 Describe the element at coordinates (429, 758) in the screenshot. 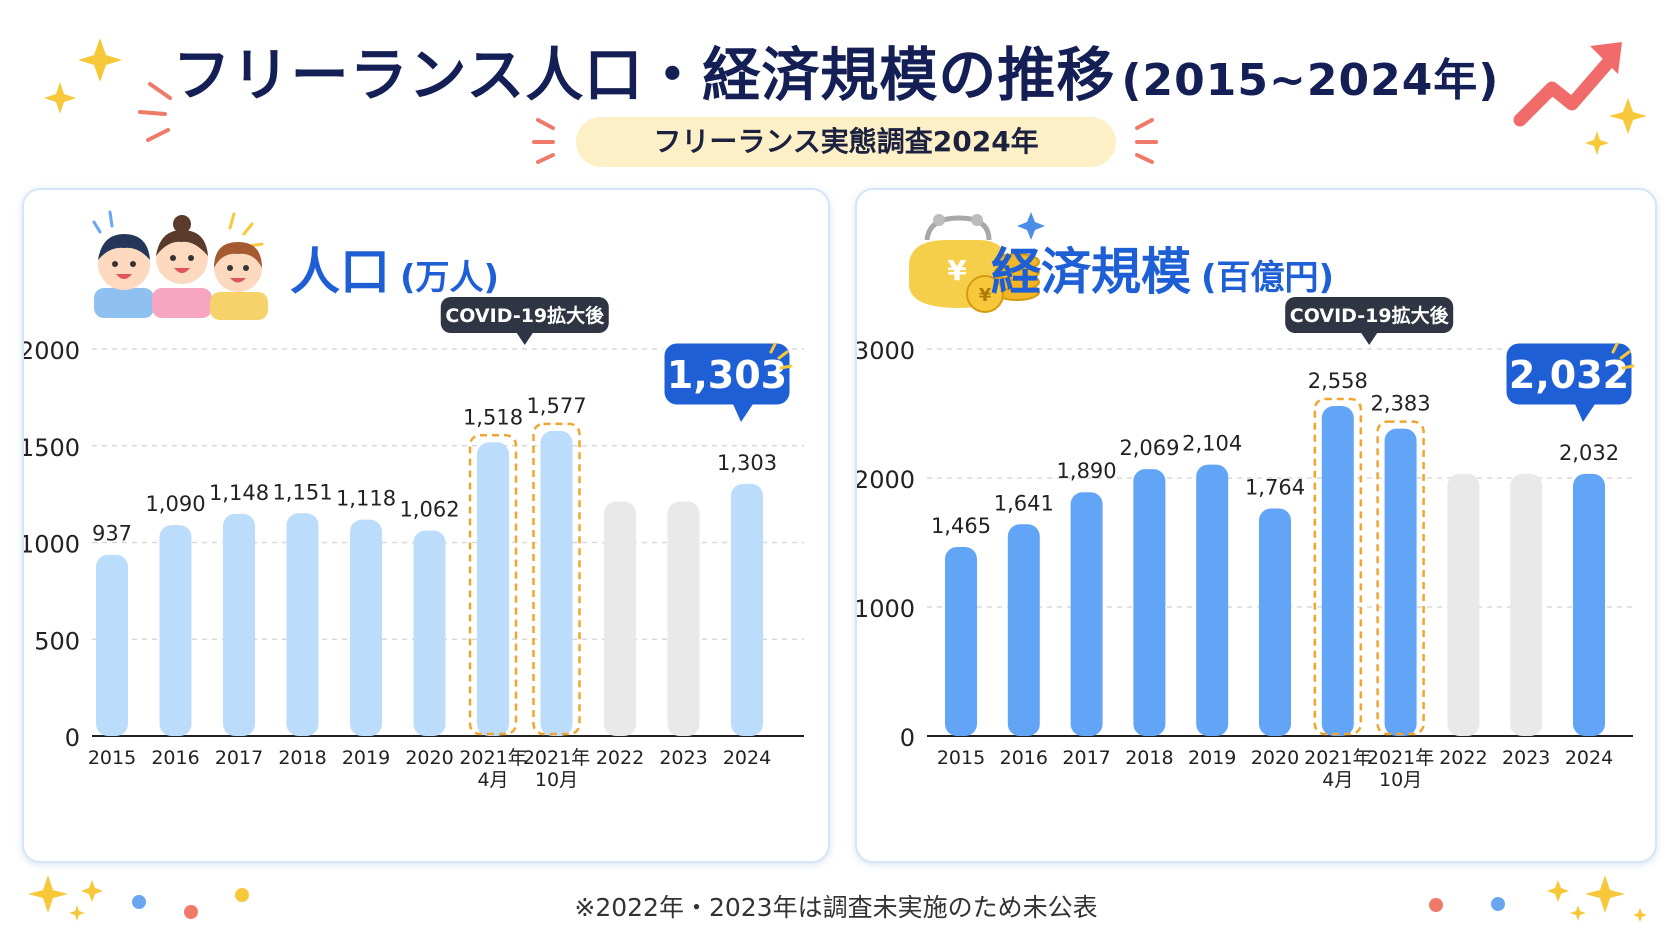

I see `x-tick-line: 2020` at that location.